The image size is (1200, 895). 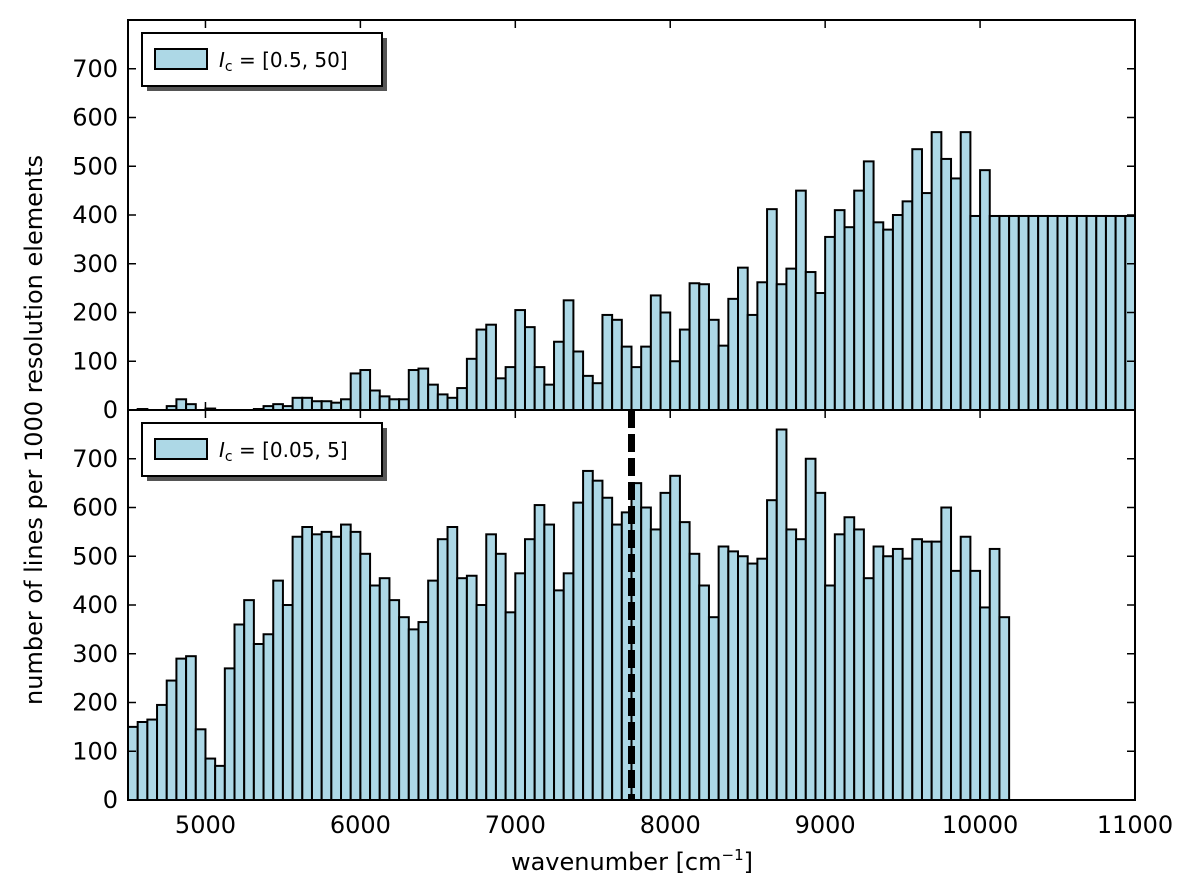 What do you see at coordinates (95, 459) in the screenshot?
I see `y-tick-label: 700` at bounding box center [95, 459].